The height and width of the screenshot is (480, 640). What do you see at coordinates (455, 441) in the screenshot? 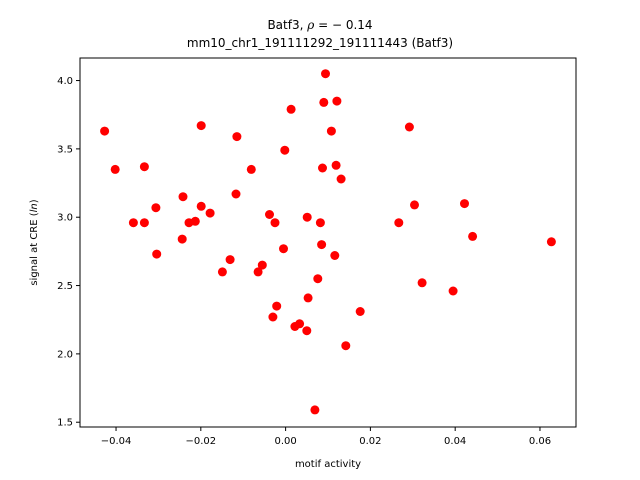
I see `x-tick-label: 0.04` at bounding box center [455, 441].